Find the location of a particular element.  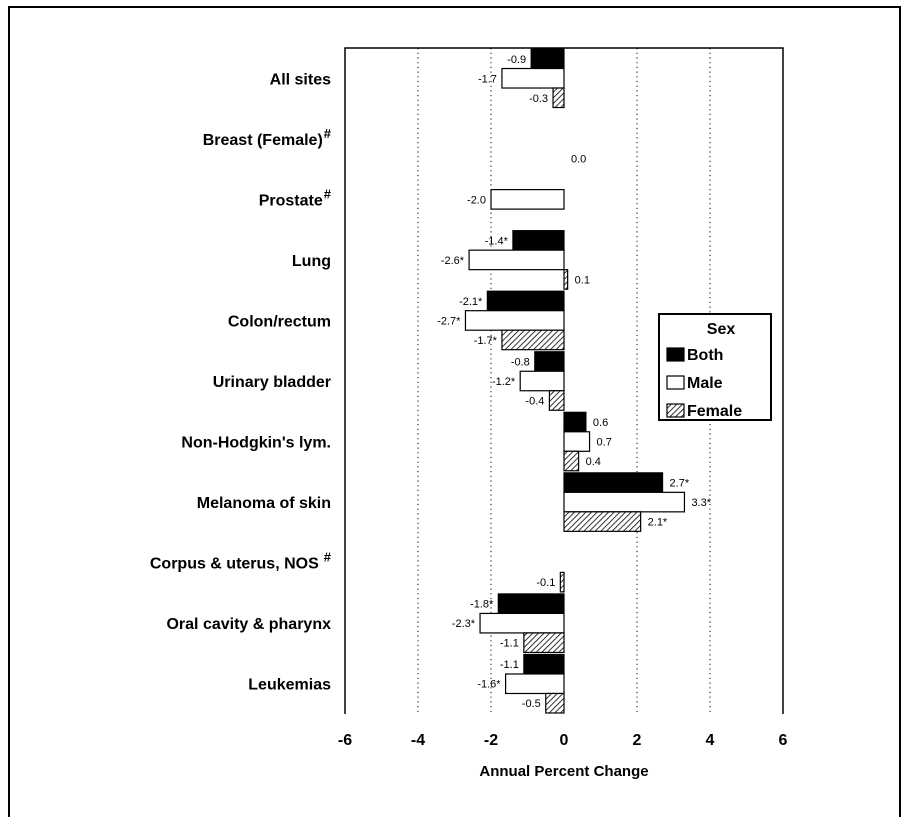

value-label: -1.7* is located at coordinates (486, 341).